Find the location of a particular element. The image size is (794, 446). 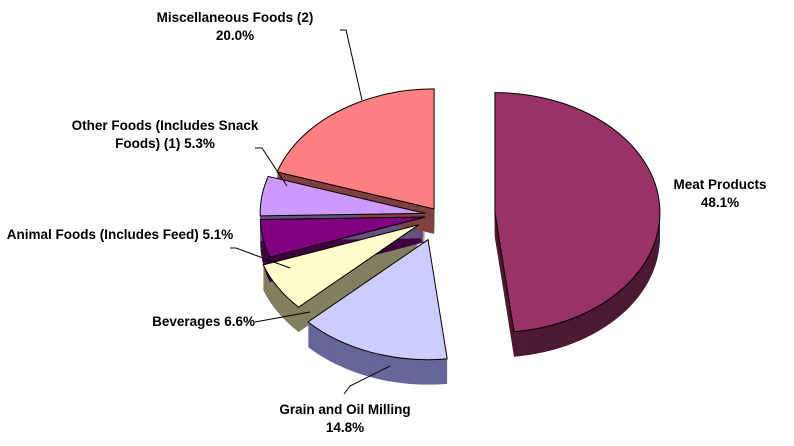

category-label: Other Foods (Includes Snack Foods) (1) is located at coordinates (165, 134).